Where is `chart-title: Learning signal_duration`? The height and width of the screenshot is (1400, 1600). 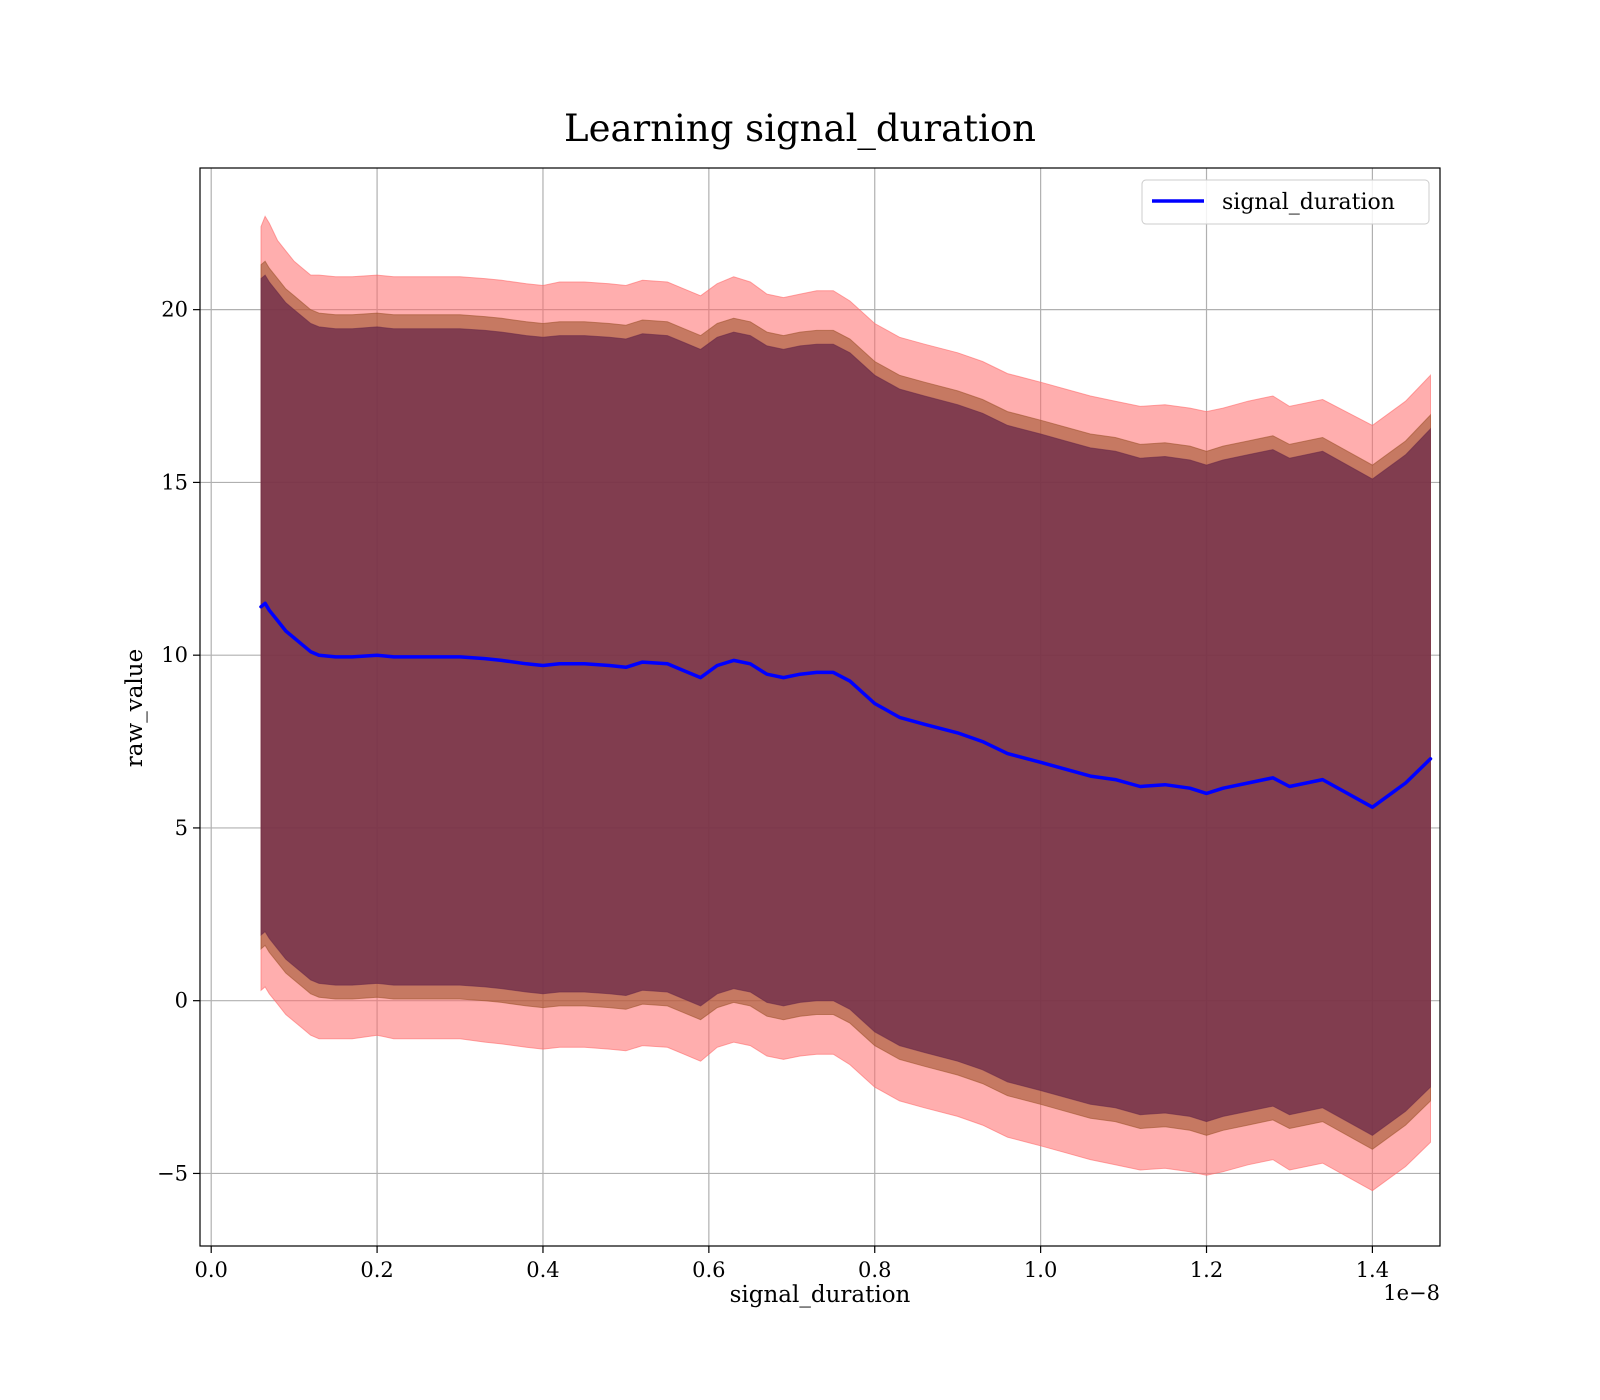
chart-title: Learning signal_duration is located at coordinates (800, 129).